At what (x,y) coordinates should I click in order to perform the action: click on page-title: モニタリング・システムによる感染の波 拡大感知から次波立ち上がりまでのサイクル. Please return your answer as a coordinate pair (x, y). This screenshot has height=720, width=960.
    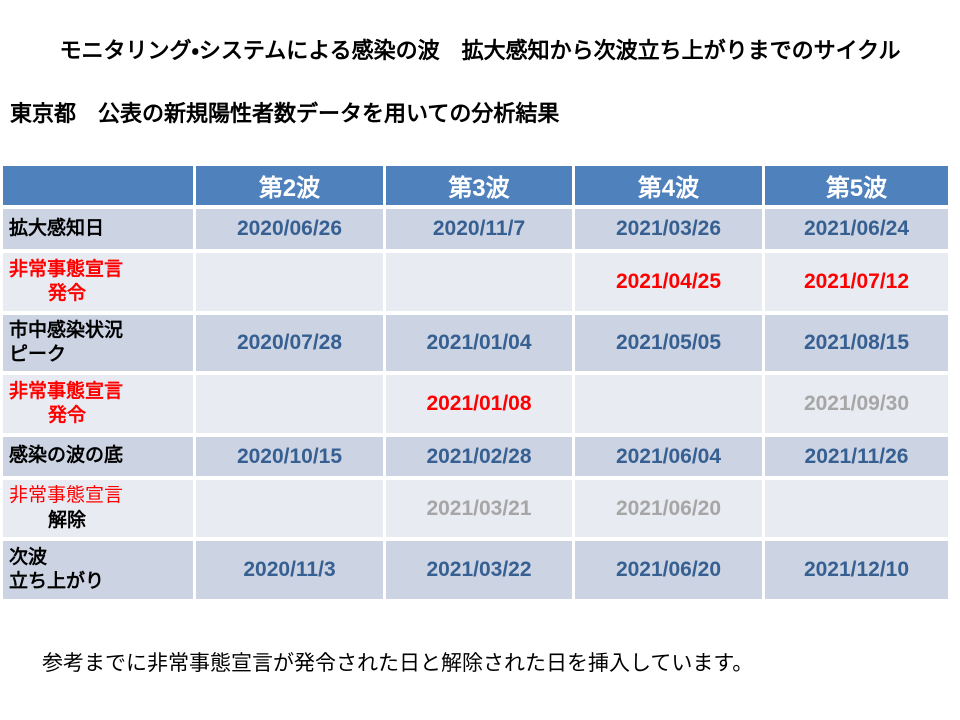
    Looking at the image, I should click on (480, 50).